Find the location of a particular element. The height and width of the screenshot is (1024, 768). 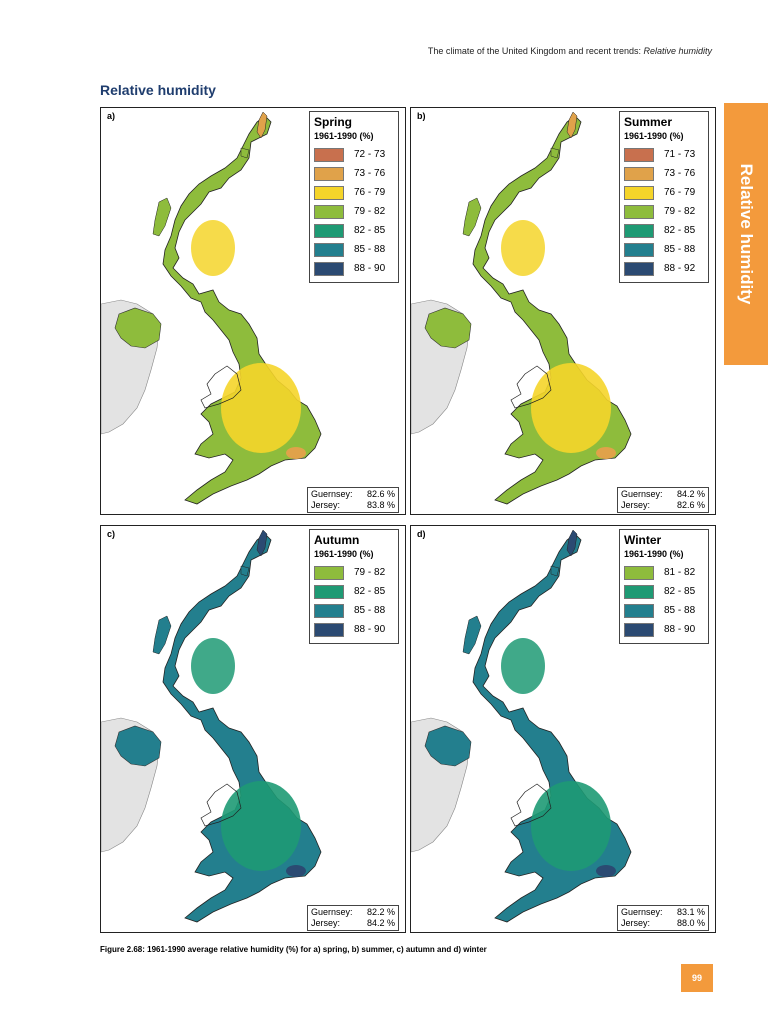

jersey-row: Jersey: 82.6 % is located at coordinates (663, 505).